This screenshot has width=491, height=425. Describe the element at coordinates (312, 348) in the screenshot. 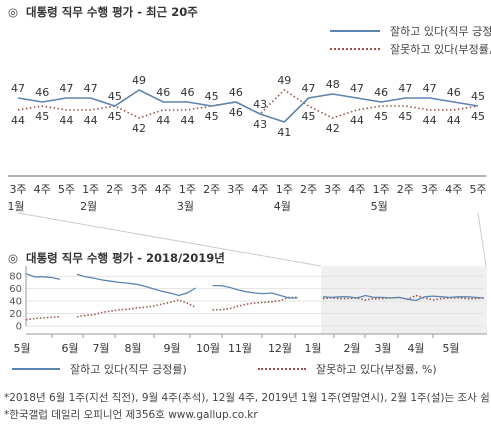

I see `bottom-month-tick-label: 1월` at that location.